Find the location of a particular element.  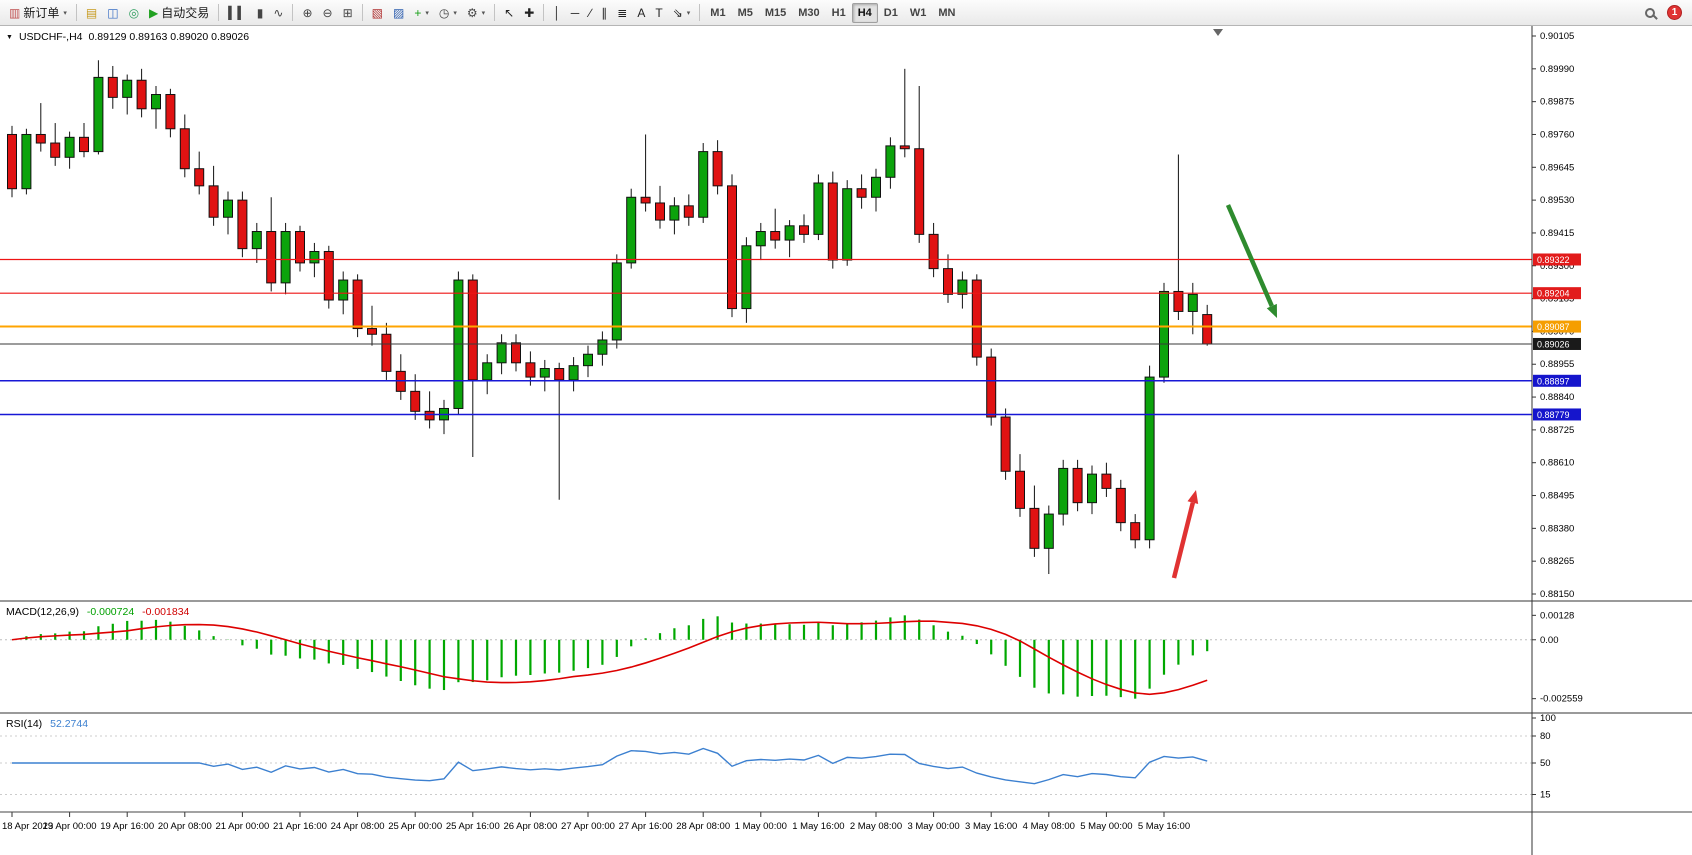

zoom-in-button: ⊕ is located at coordinates (307, 12).